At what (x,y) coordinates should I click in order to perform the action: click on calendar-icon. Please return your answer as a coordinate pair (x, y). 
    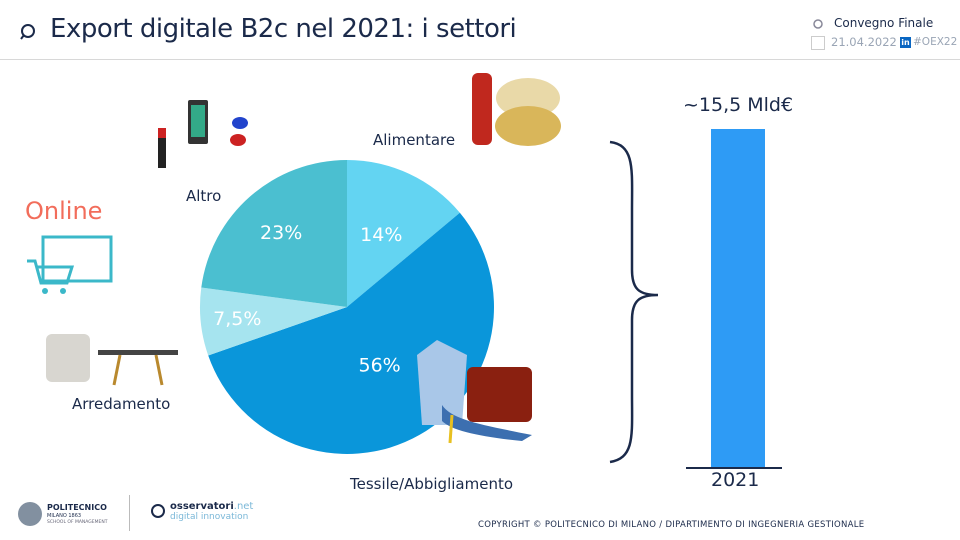
    Looking at the image, I should click on (818, 43).